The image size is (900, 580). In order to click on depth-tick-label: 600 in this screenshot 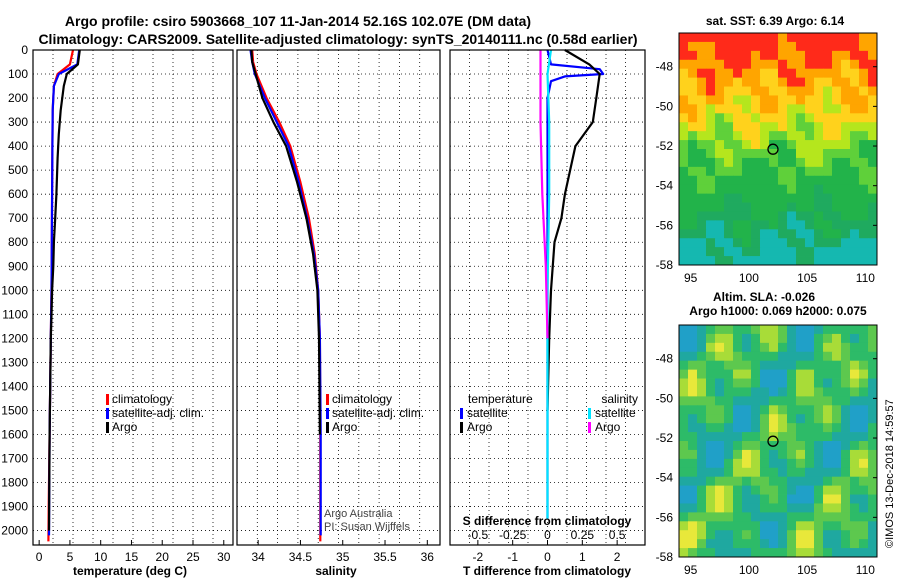, I will do `click(18, 194)`.